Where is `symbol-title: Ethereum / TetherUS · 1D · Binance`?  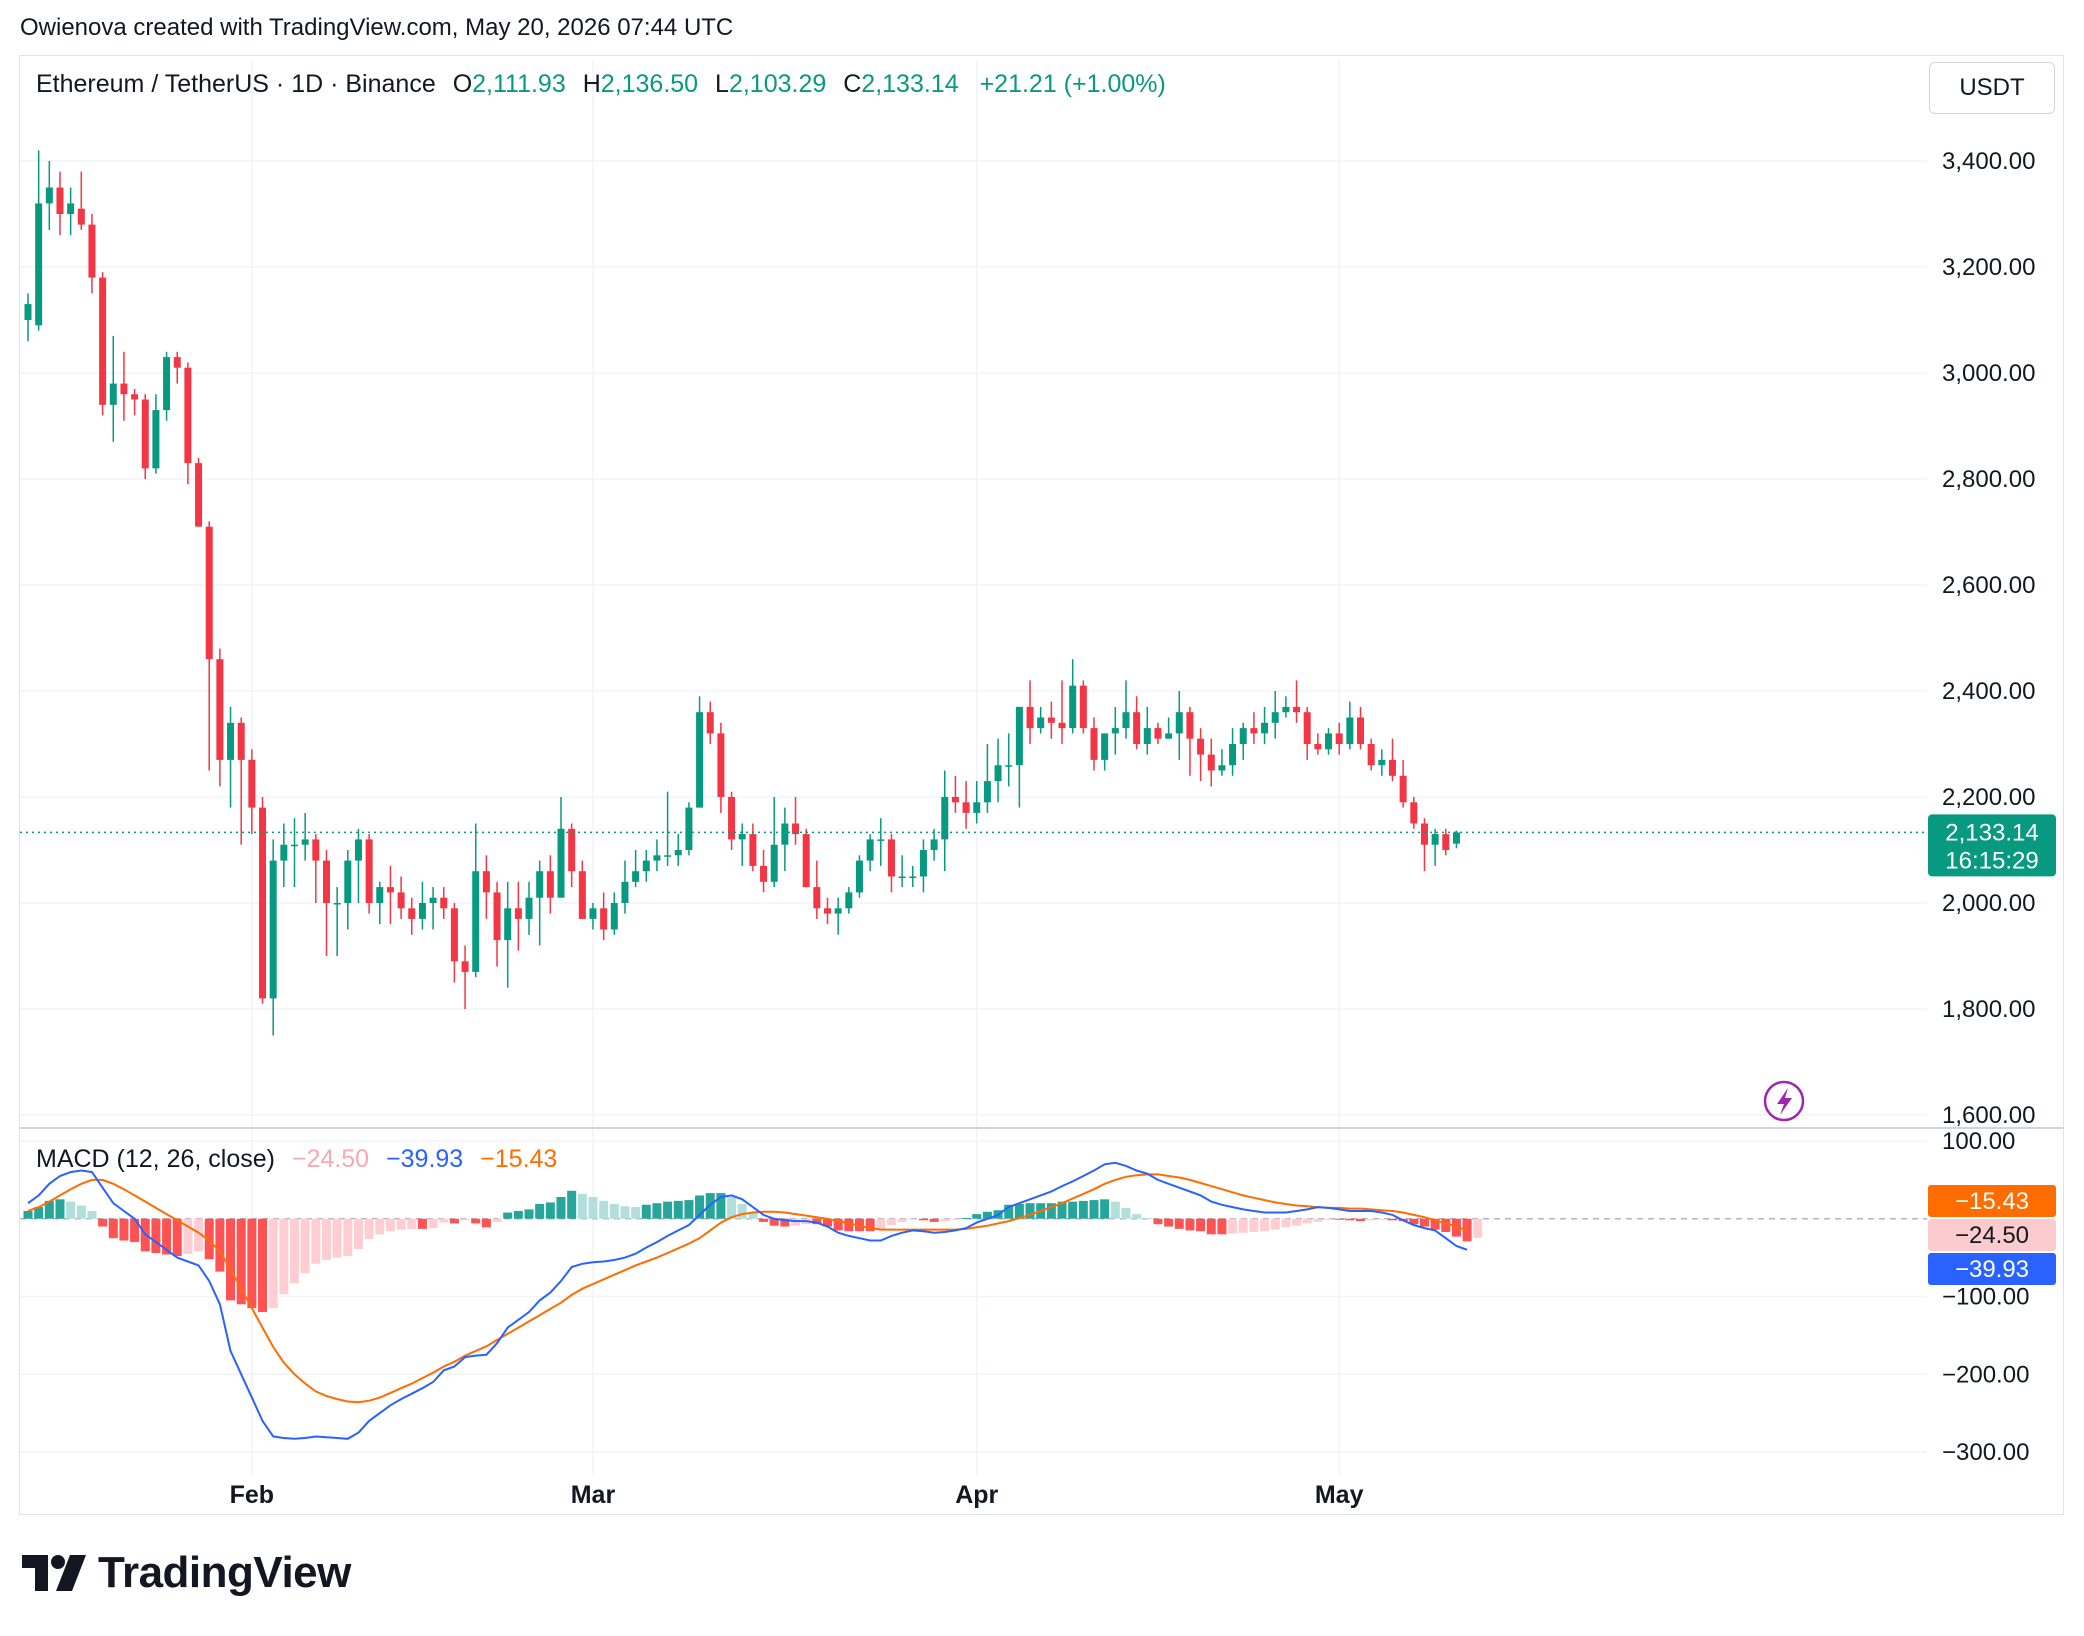 symbol-title: Ethereum / TetherUS · 1D · Binance is located at coordinates (236, 84).